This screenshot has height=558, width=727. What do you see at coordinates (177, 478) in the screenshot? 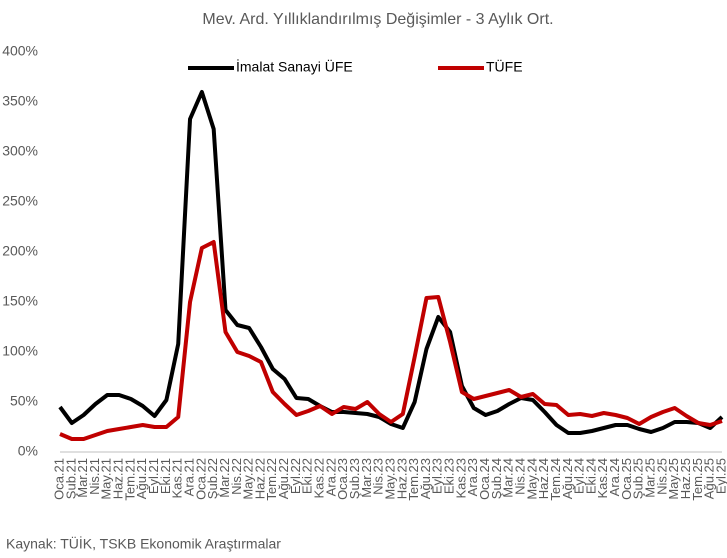
I see `x-tick-label: Kas.21` at bounding box center [177, 478].